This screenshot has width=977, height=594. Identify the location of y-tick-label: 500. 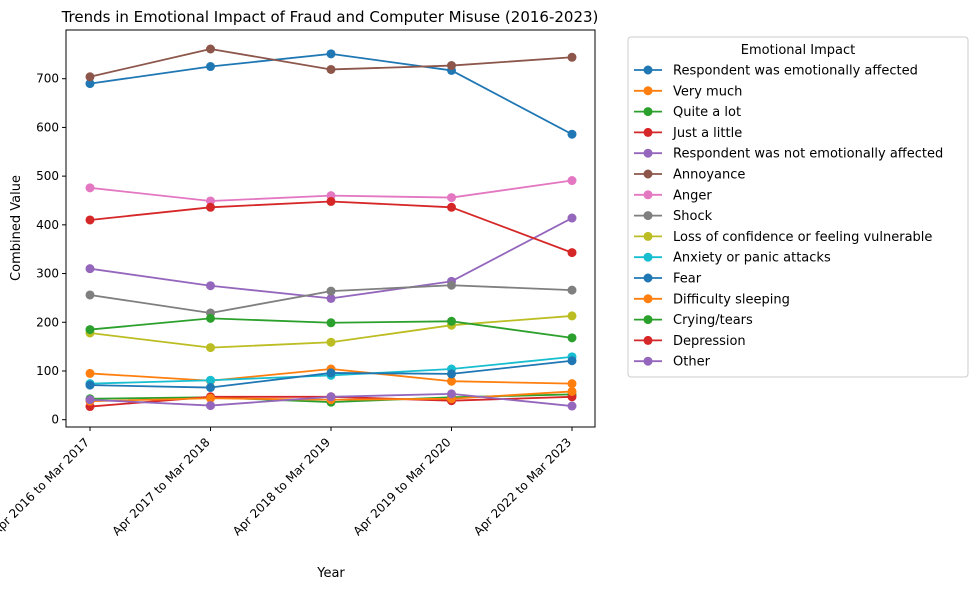
(47, 176).